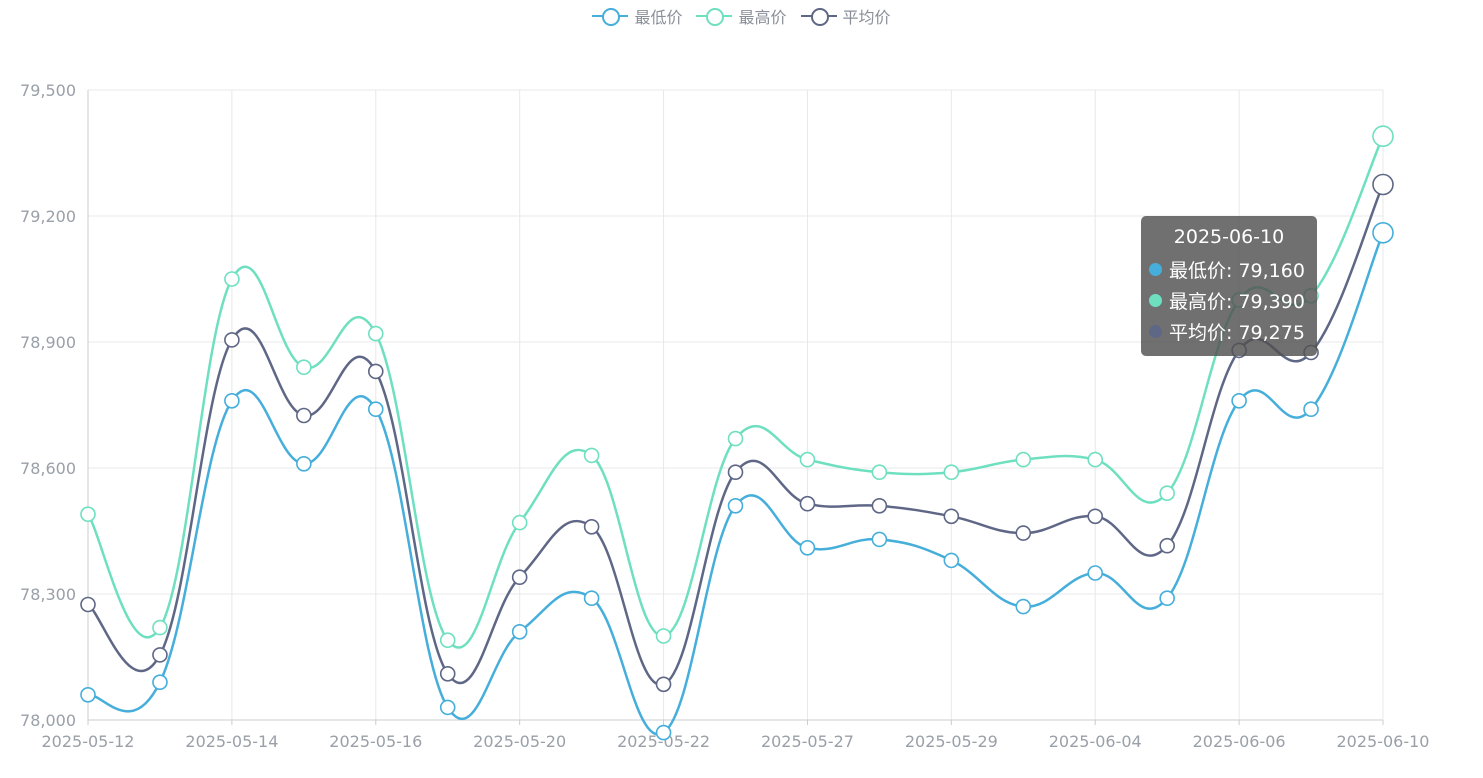 This screenshot has height=778, width=1483. Describe the element at coordinates (48, 594) in the screenshot. I see `y-tick-label: 78,300` at that location.